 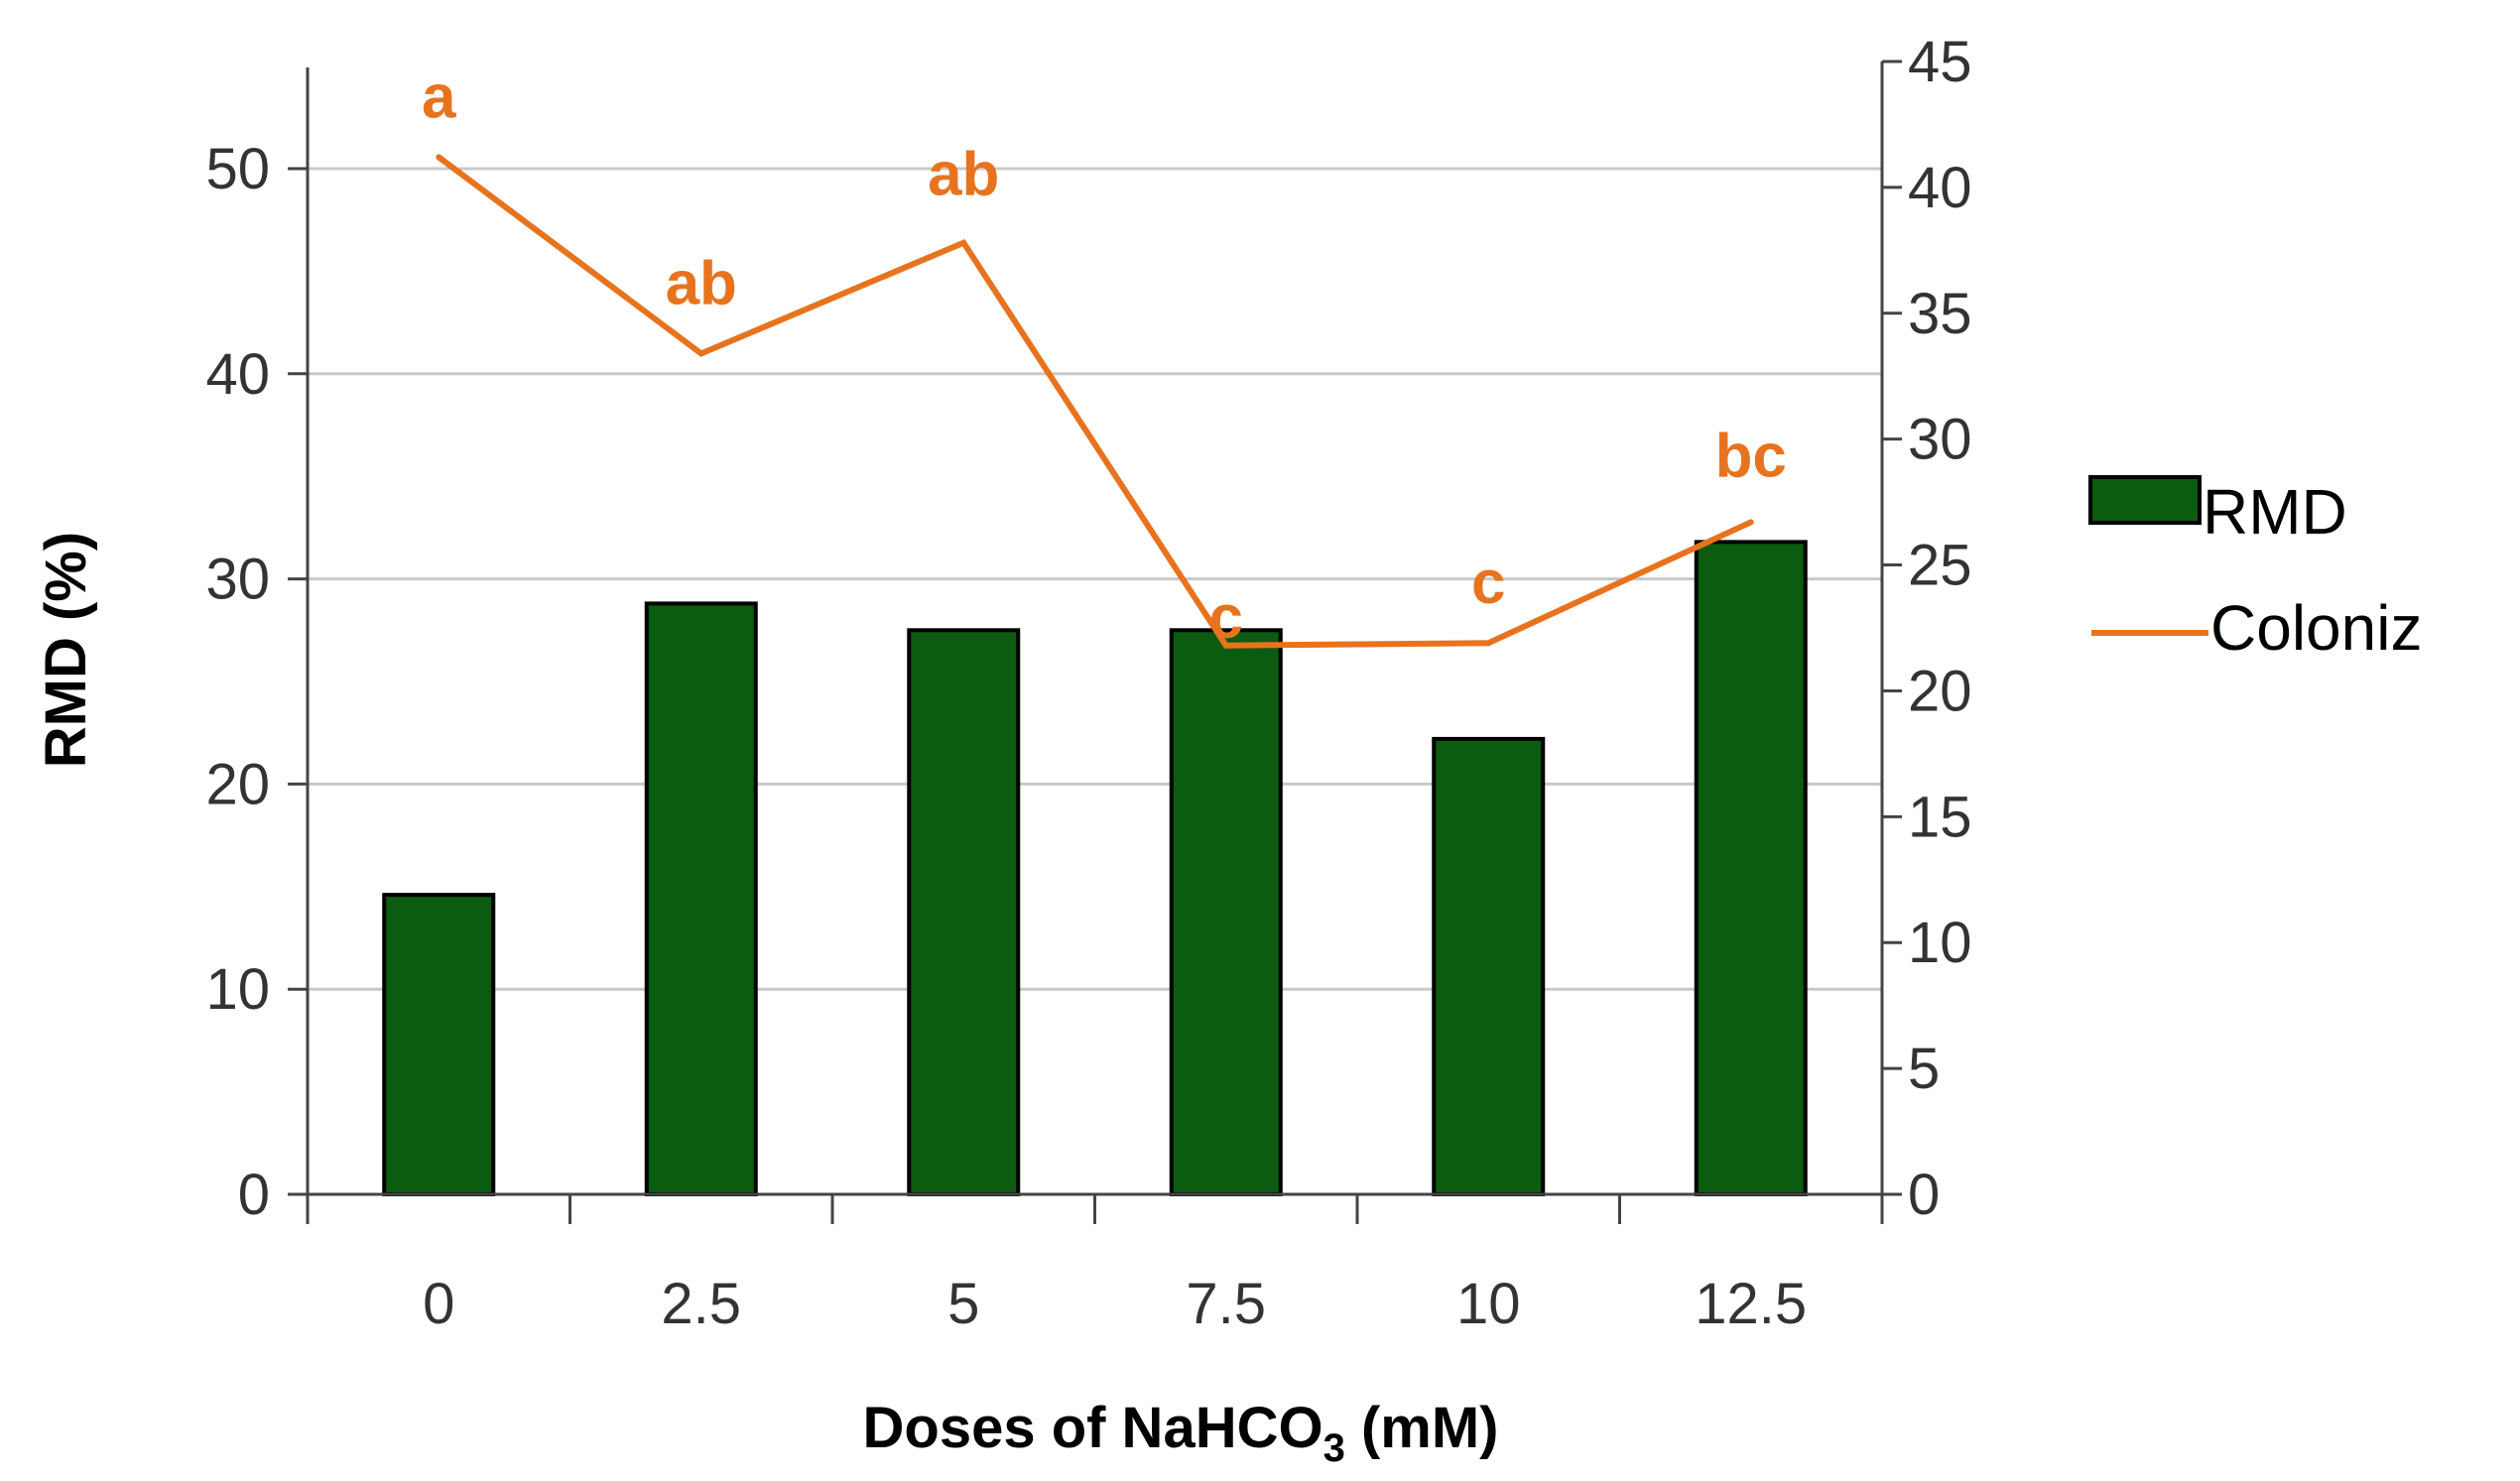 What do you see at coordinates (2255, 569) in the screenshot?
I see `legend: RMD Coloniz` at bounding box center [2255, 569].